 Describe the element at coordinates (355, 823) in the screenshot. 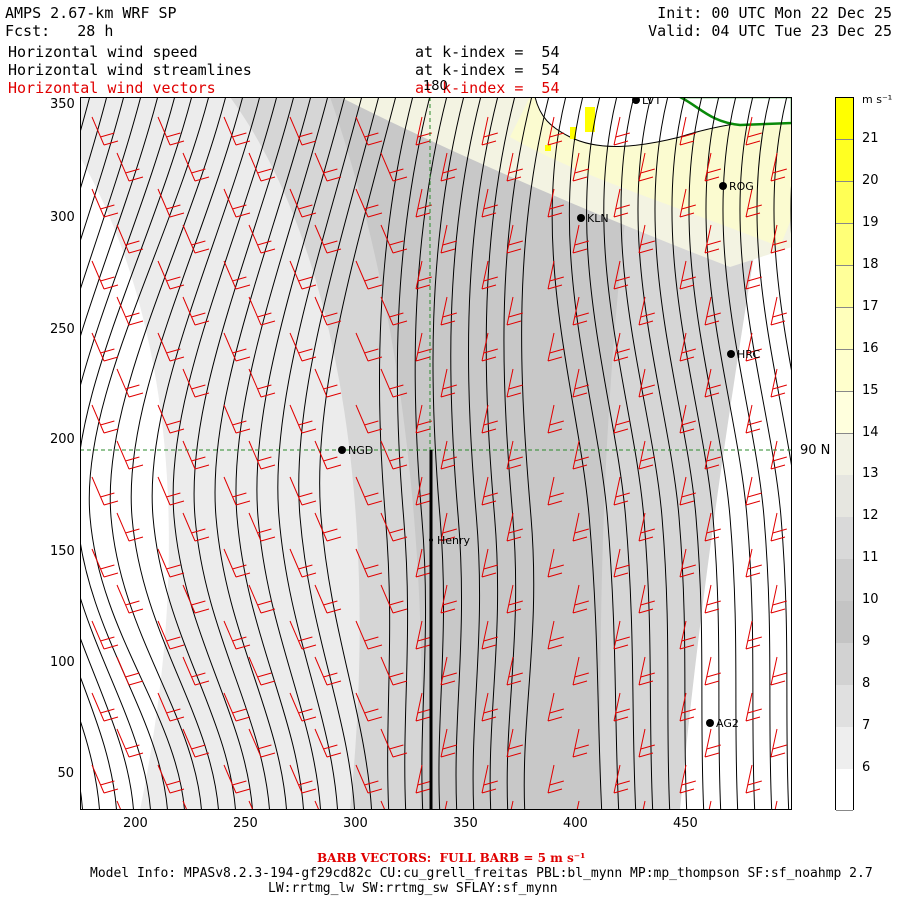

I see `x-tick-label: 300` at that location.